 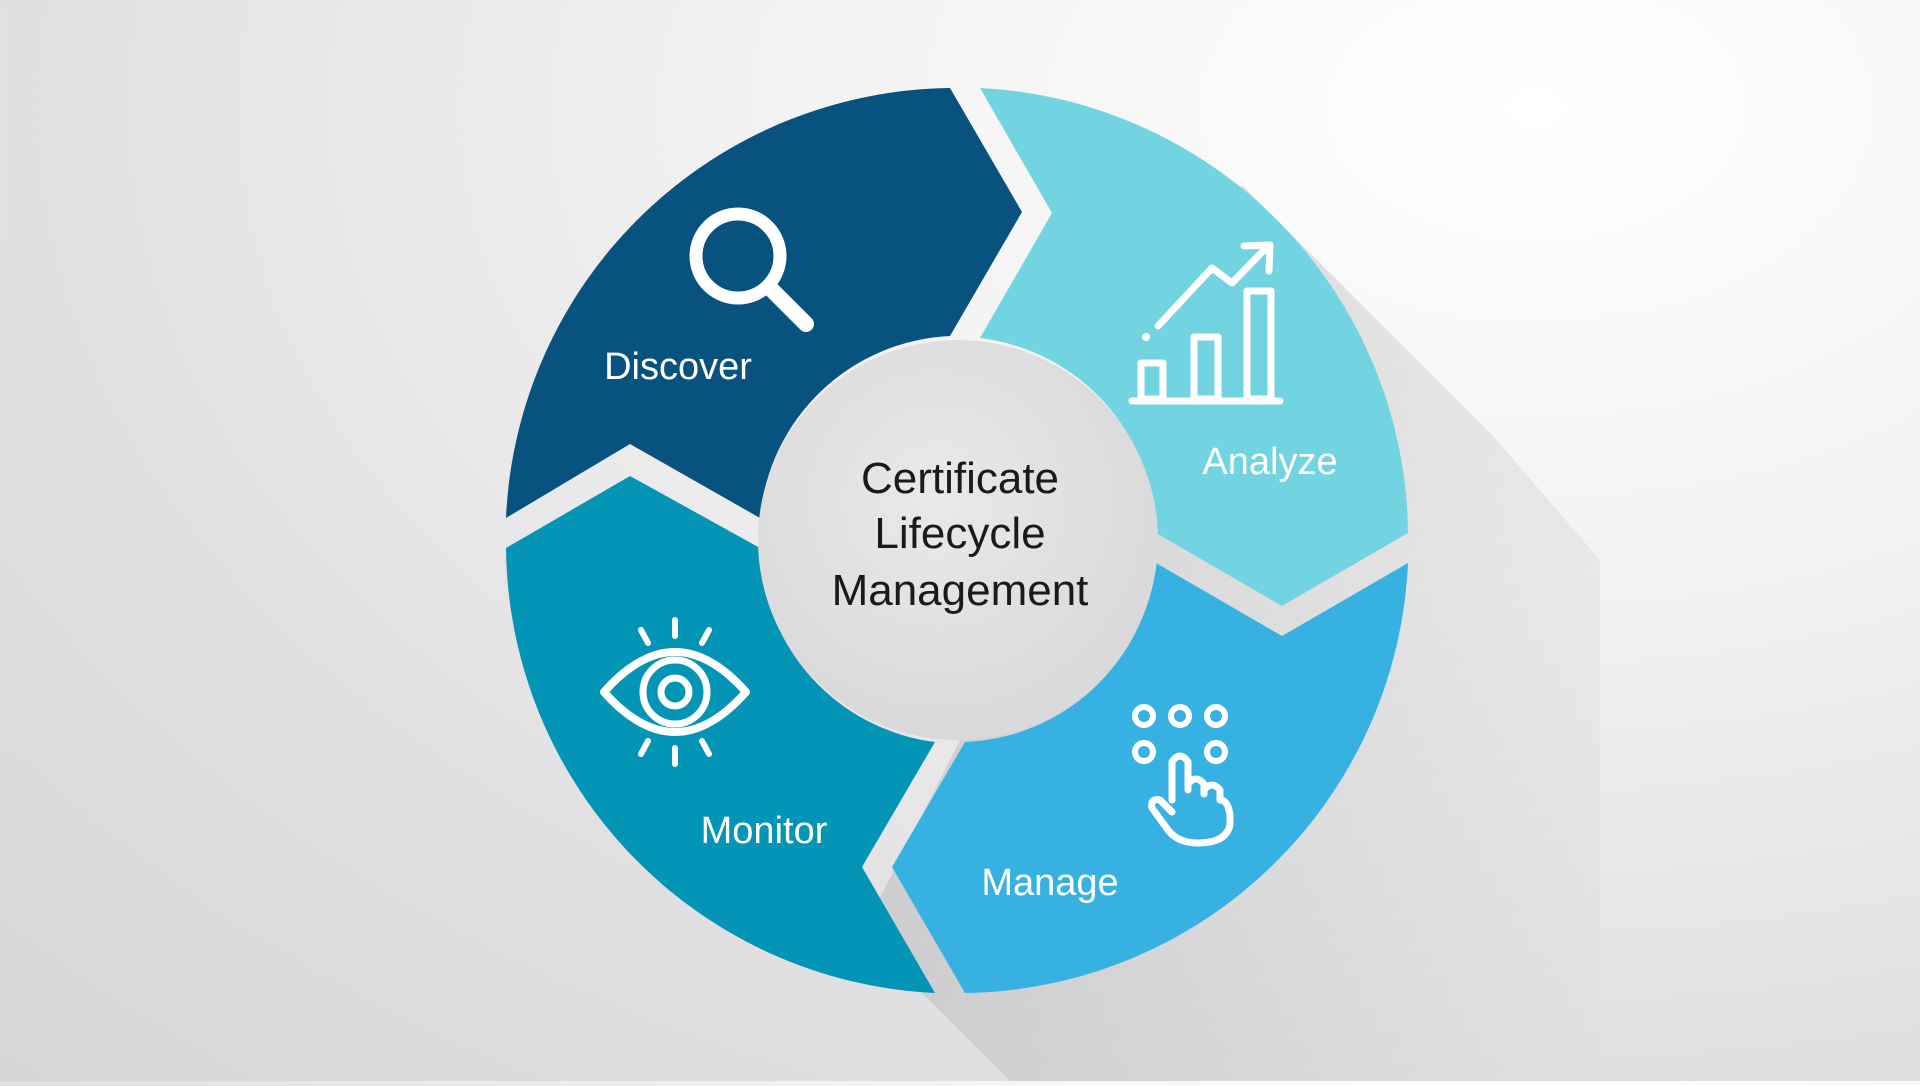 I want to click on segment-monitor-label: Monitor, so click(x=764, y=831).